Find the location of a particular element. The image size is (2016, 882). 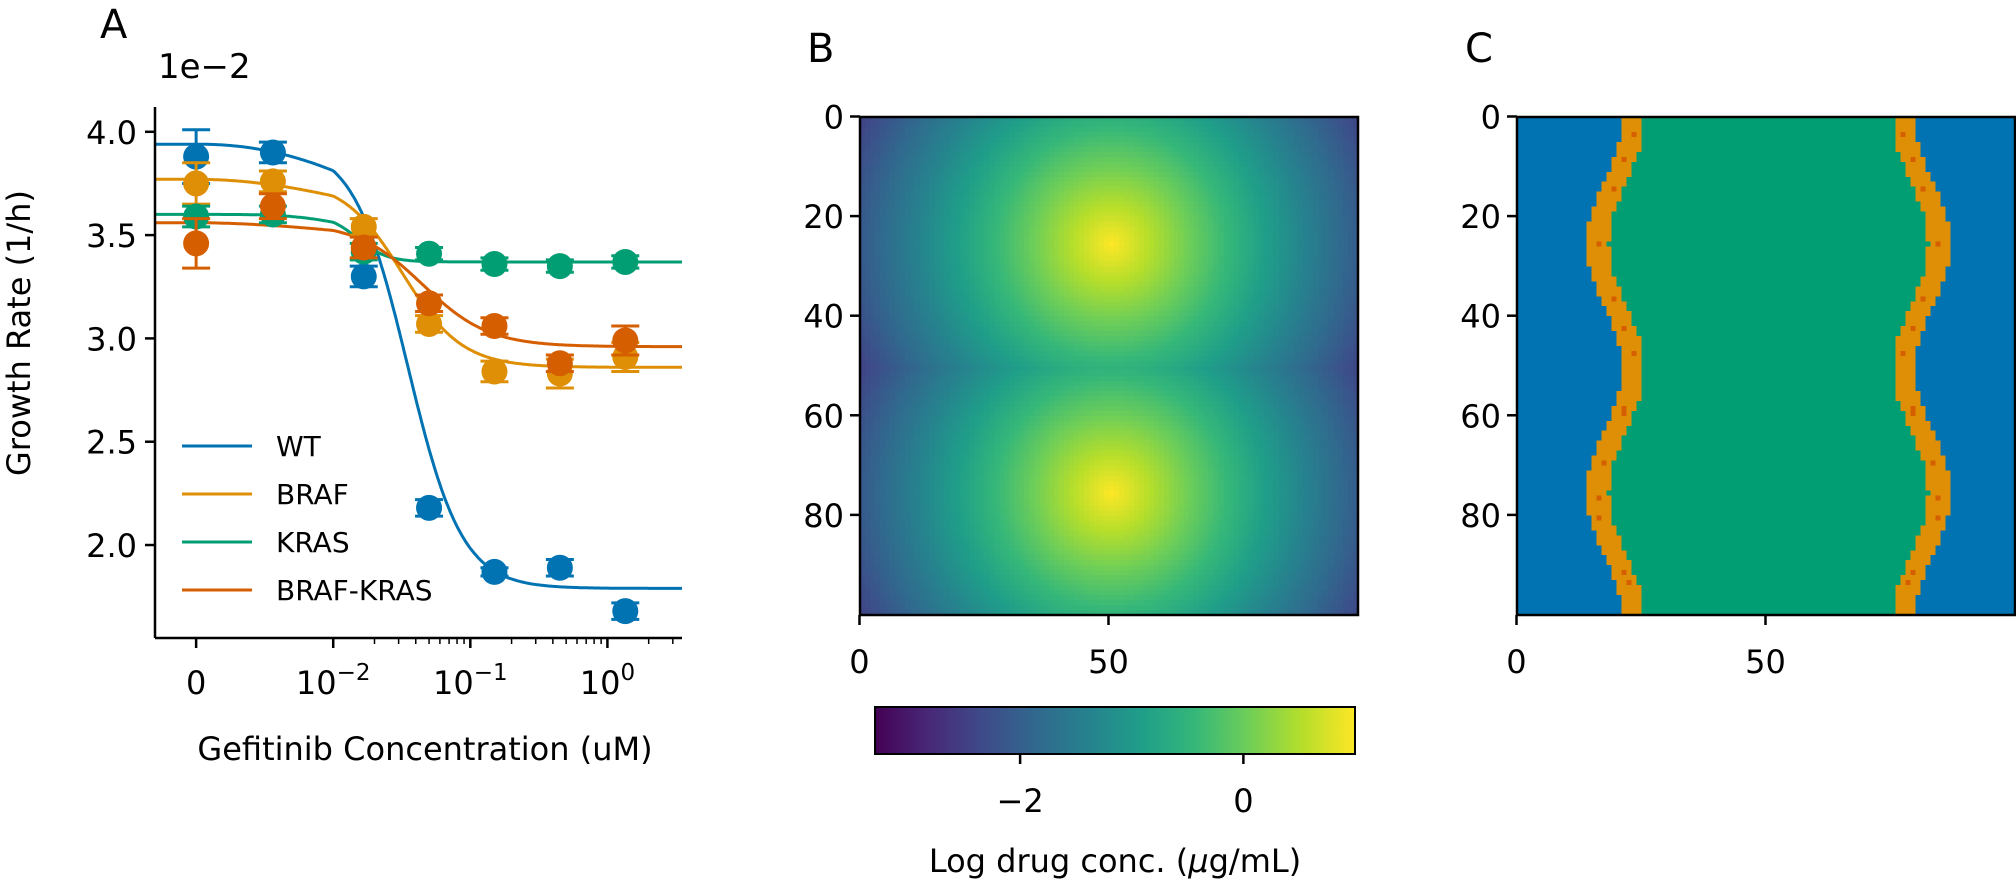

panel-label-a: A is located at coordinates (114, 25).